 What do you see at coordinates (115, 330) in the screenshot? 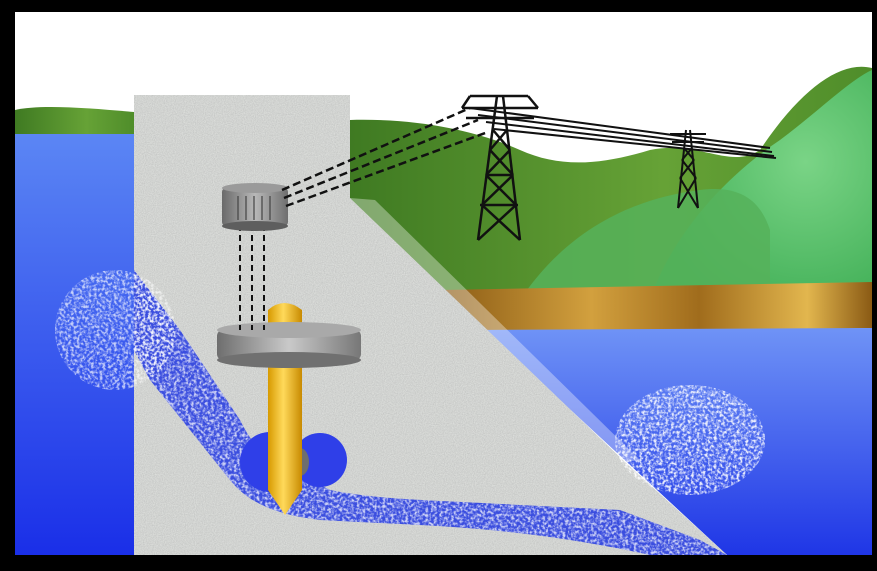
I see `intake-foam` at bounding box center [115, 330].